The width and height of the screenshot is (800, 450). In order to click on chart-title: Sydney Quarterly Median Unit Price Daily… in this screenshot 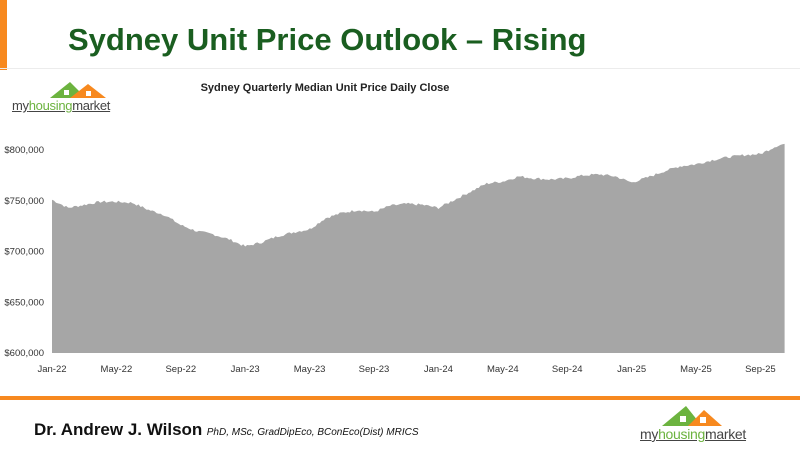, I will do `click(325, 88)`.